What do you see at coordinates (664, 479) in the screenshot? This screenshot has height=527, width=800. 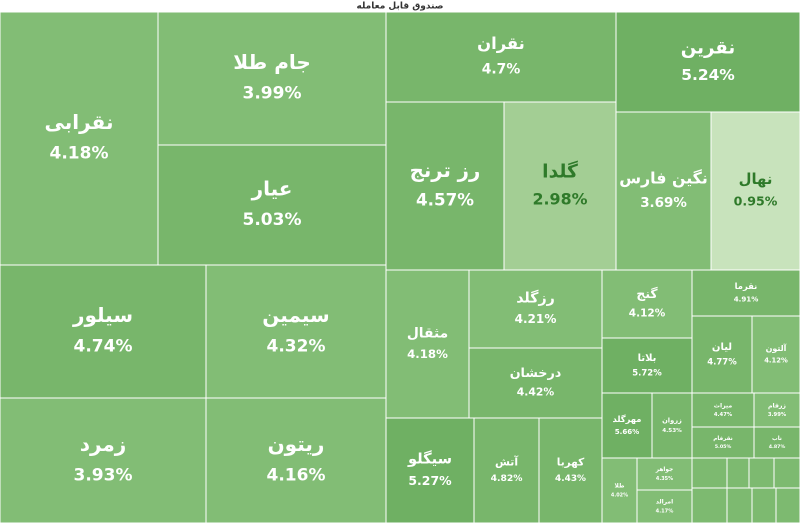 I see `tile-value: 4.35%` at bounding box center [664, 479].